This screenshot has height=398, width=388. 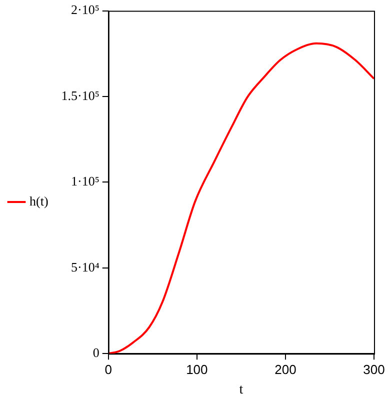 I want to click on y-tick-label: 1.5·10⁵, so click(x=80, y=95).